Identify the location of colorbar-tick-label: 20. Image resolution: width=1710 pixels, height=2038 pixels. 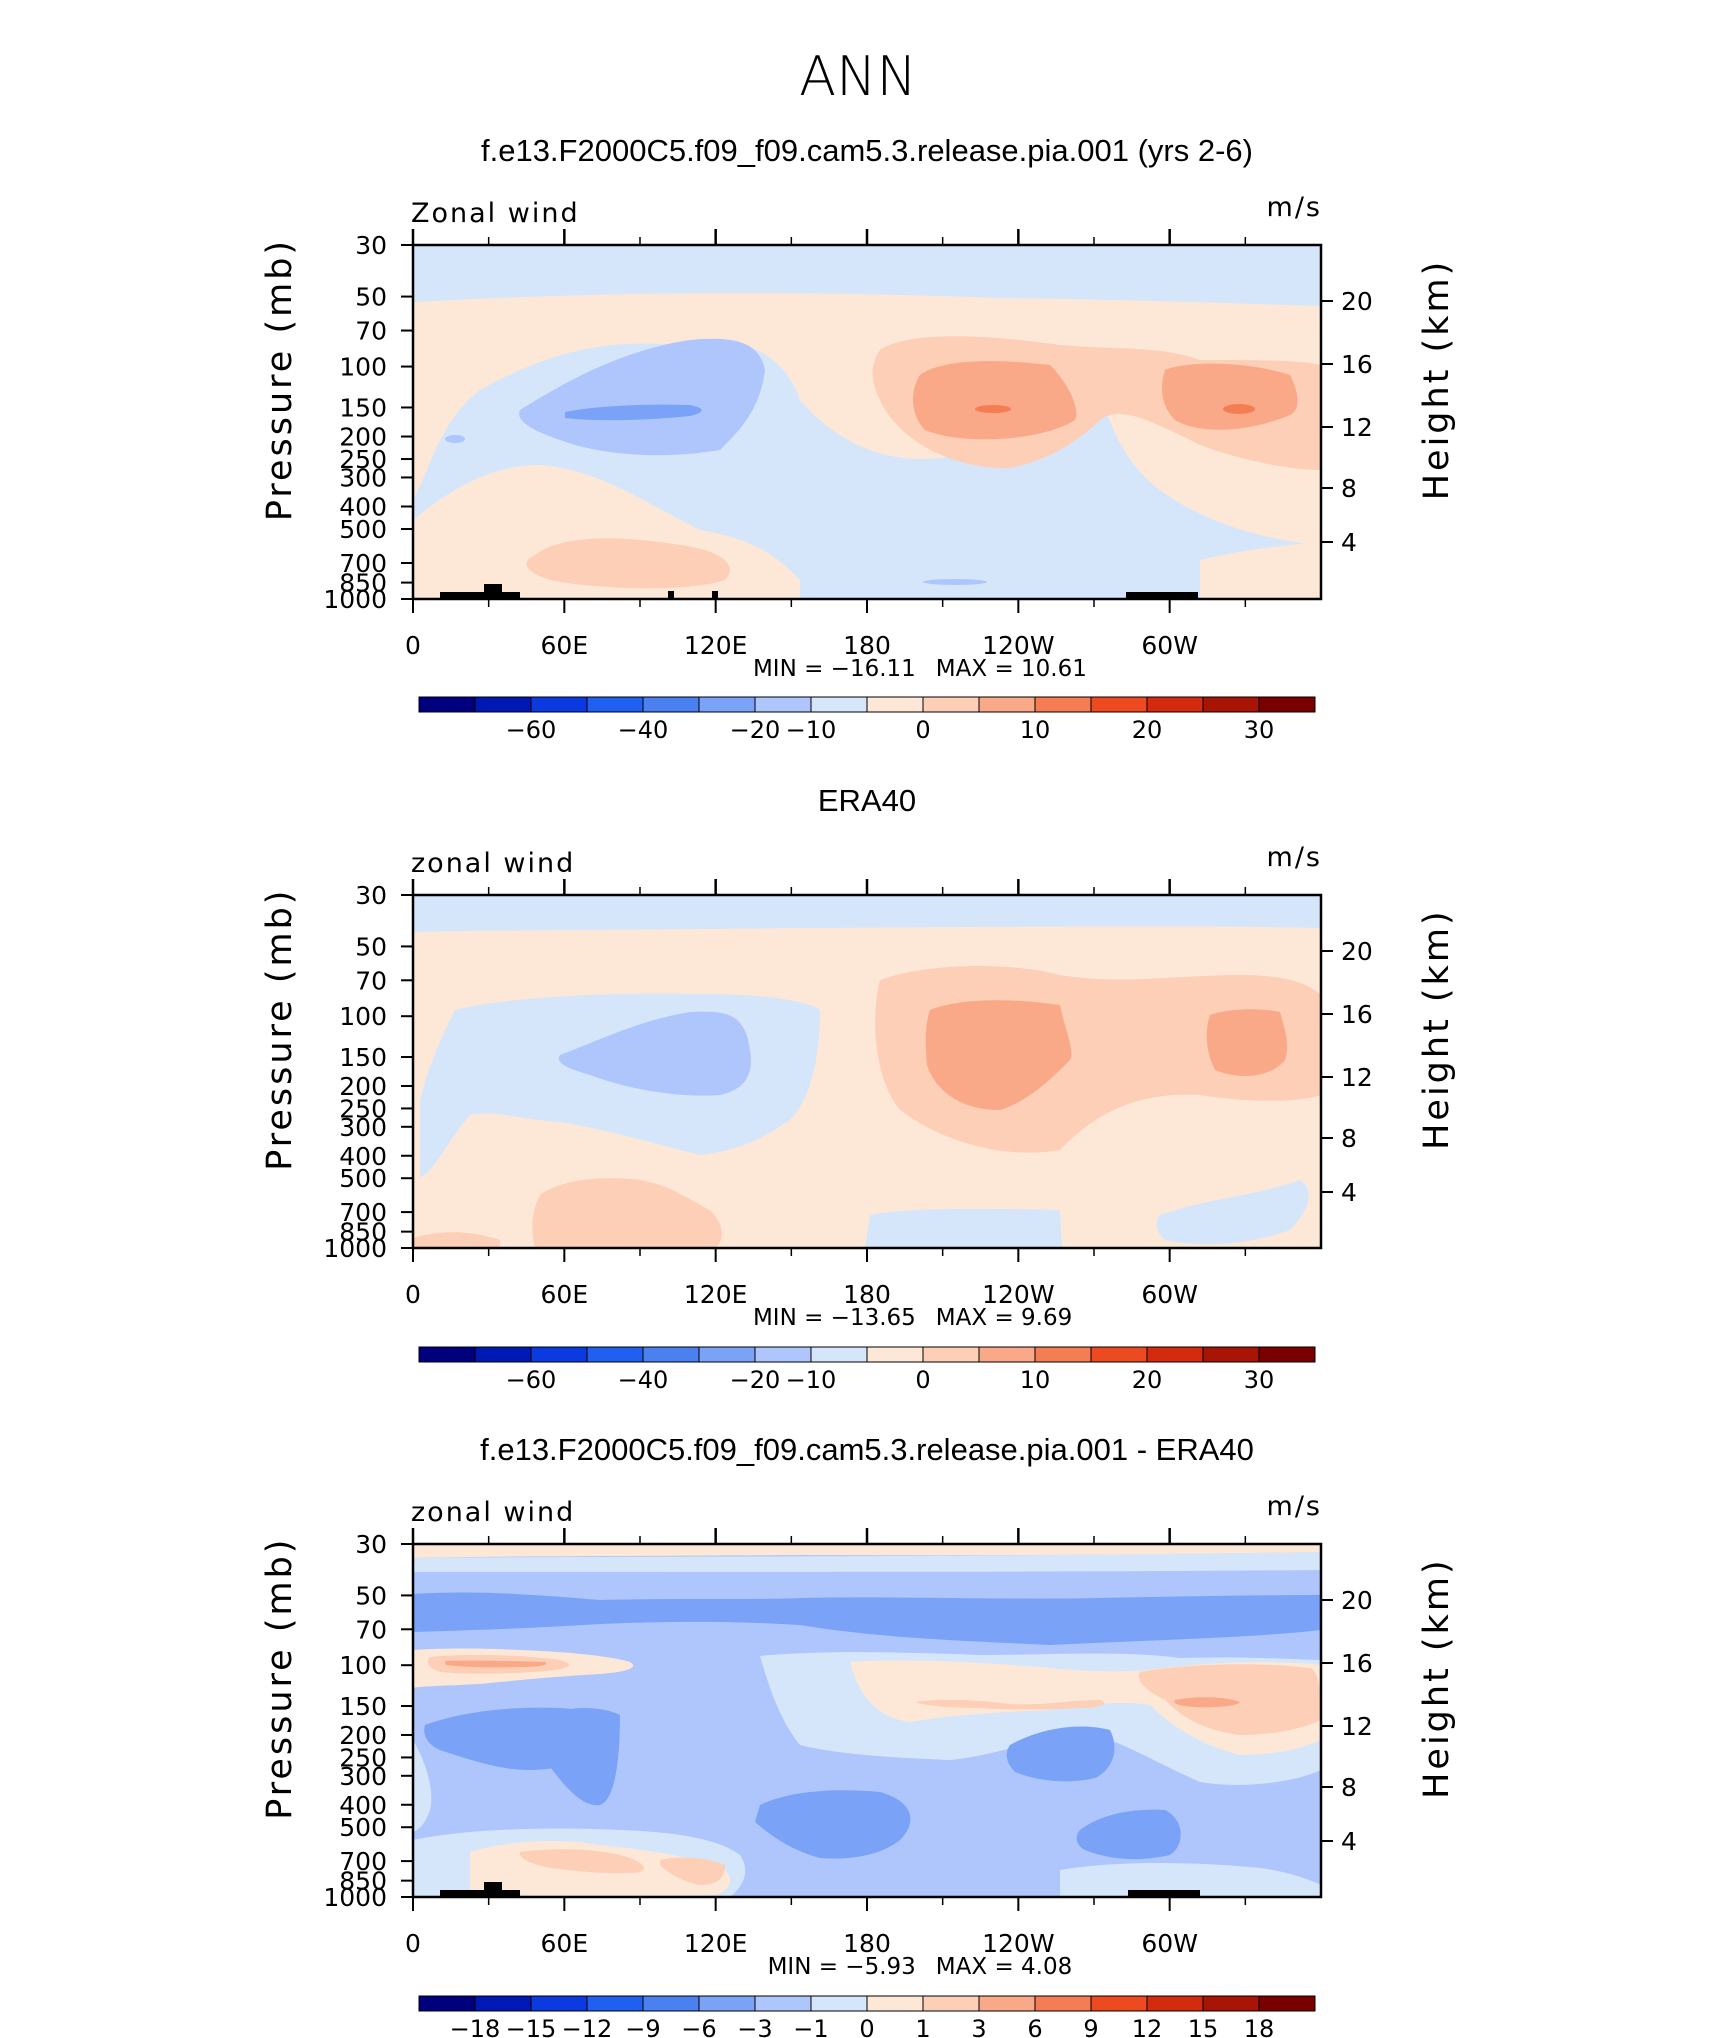
(1147, 730).